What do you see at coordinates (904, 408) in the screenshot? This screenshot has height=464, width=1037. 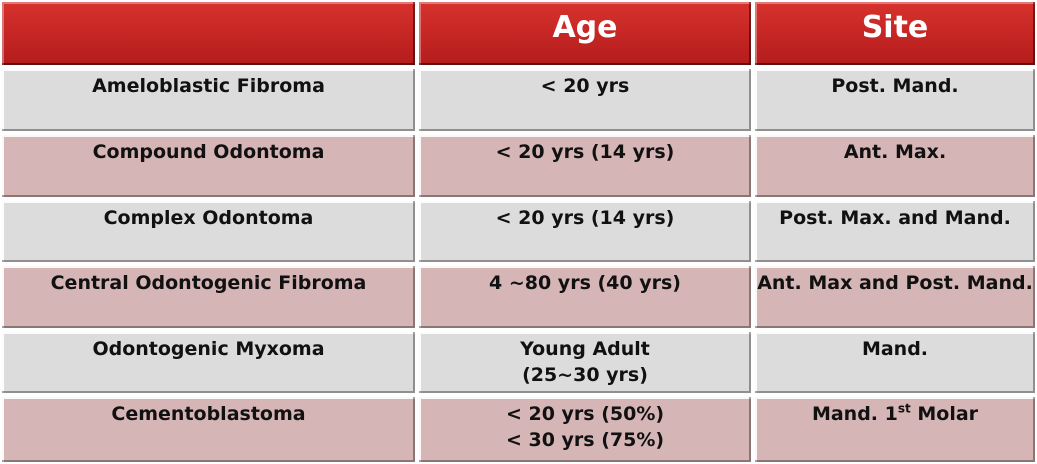 I see `site-superscript: st` at bounding box center [904, 408].